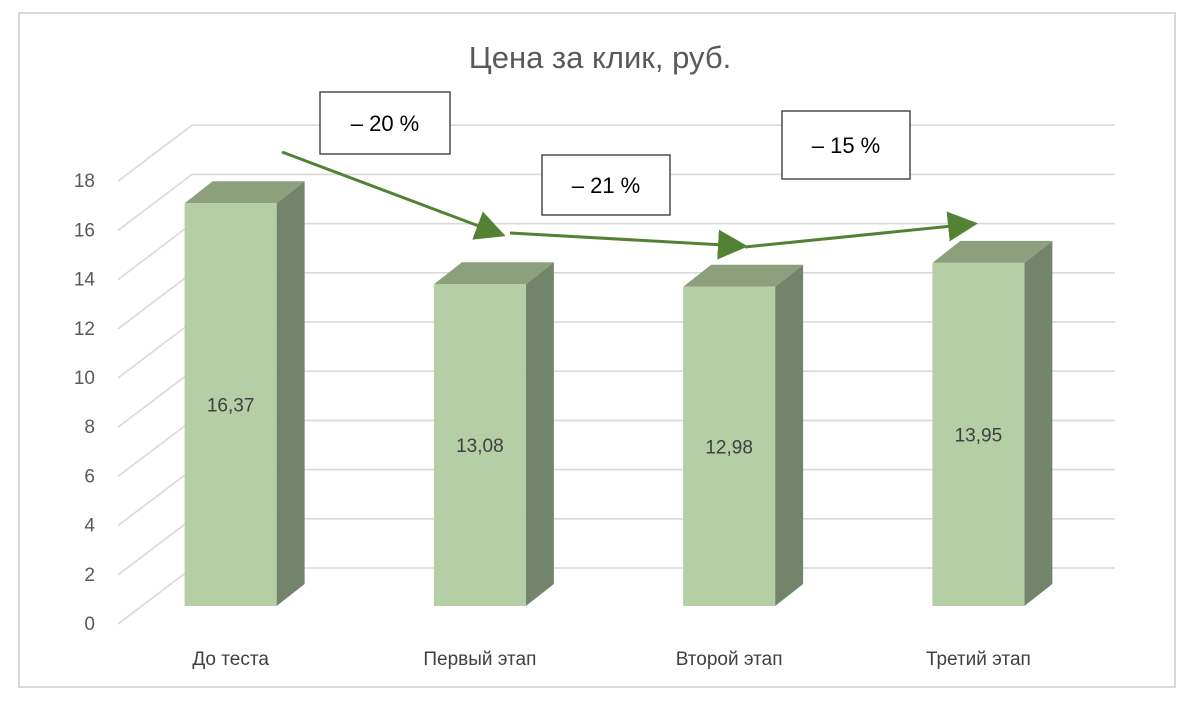 The image size is (1200, 706). What do you see at coordinates (978, 659) in the screenshot?
I see `x-category-label: Третий этап` at bounding box center [978, 659].